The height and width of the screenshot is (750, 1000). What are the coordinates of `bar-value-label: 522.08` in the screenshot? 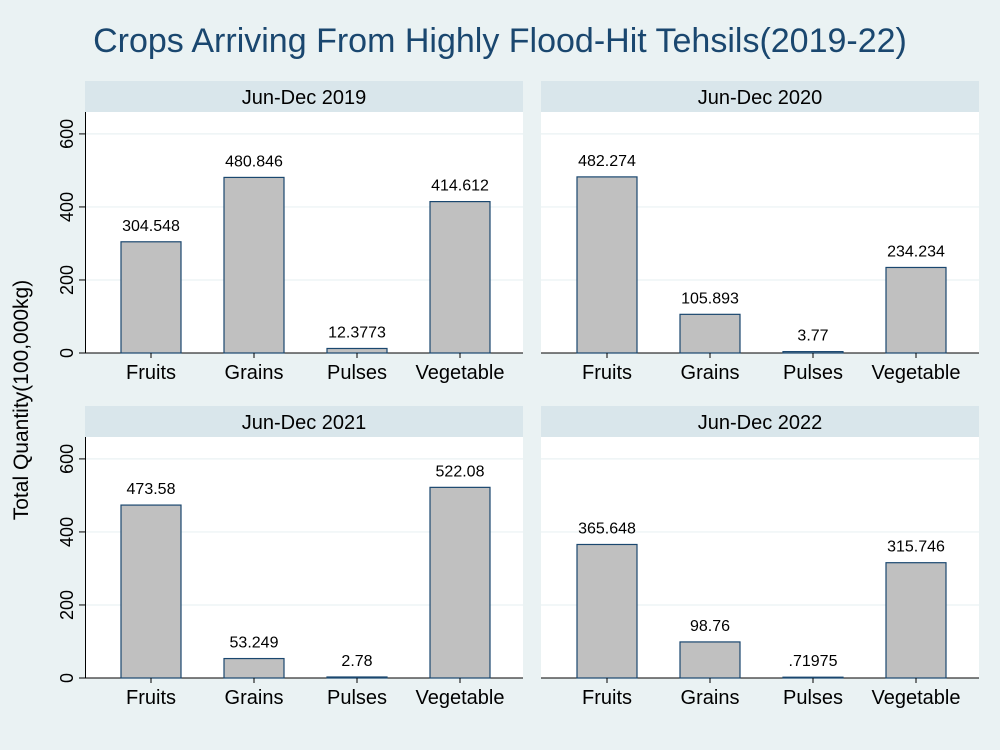 It's located at (460, 471).